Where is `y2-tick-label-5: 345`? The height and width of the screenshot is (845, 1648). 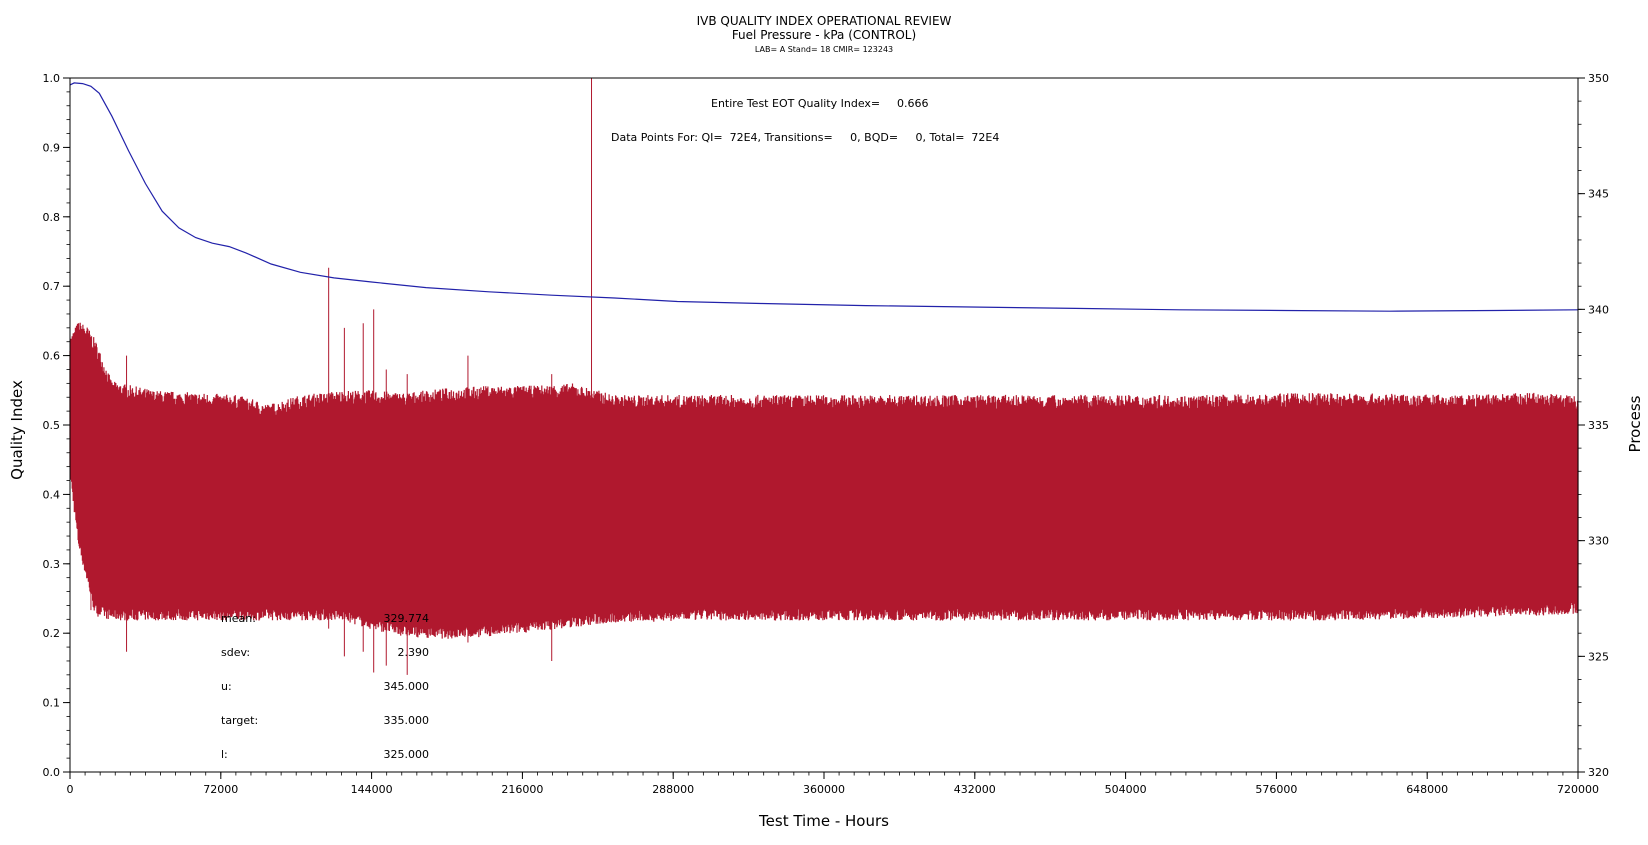 y2-tick-label-5: 345 is located at coordinates (1598, 194).